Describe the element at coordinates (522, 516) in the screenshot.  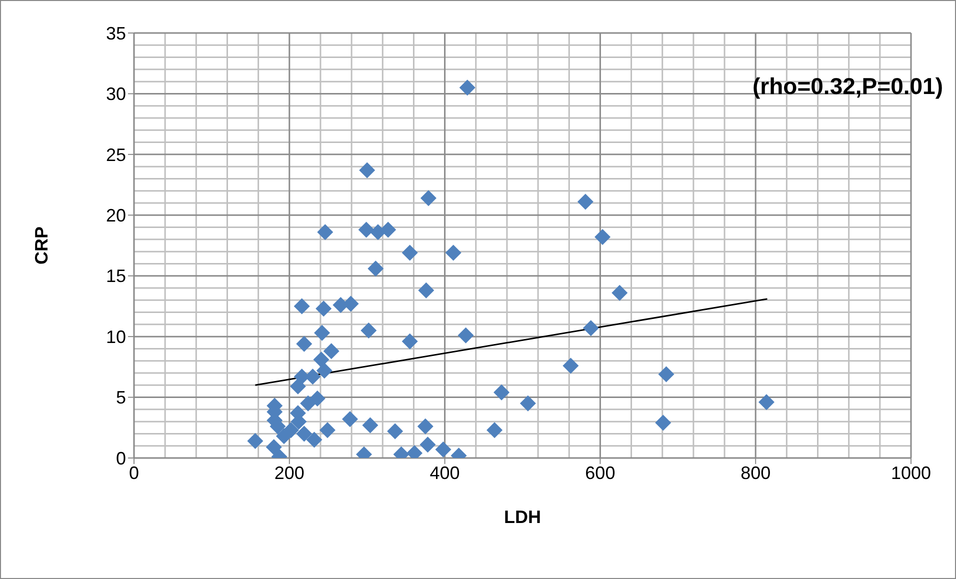
I see `x-axis-title: LDH` at that location.